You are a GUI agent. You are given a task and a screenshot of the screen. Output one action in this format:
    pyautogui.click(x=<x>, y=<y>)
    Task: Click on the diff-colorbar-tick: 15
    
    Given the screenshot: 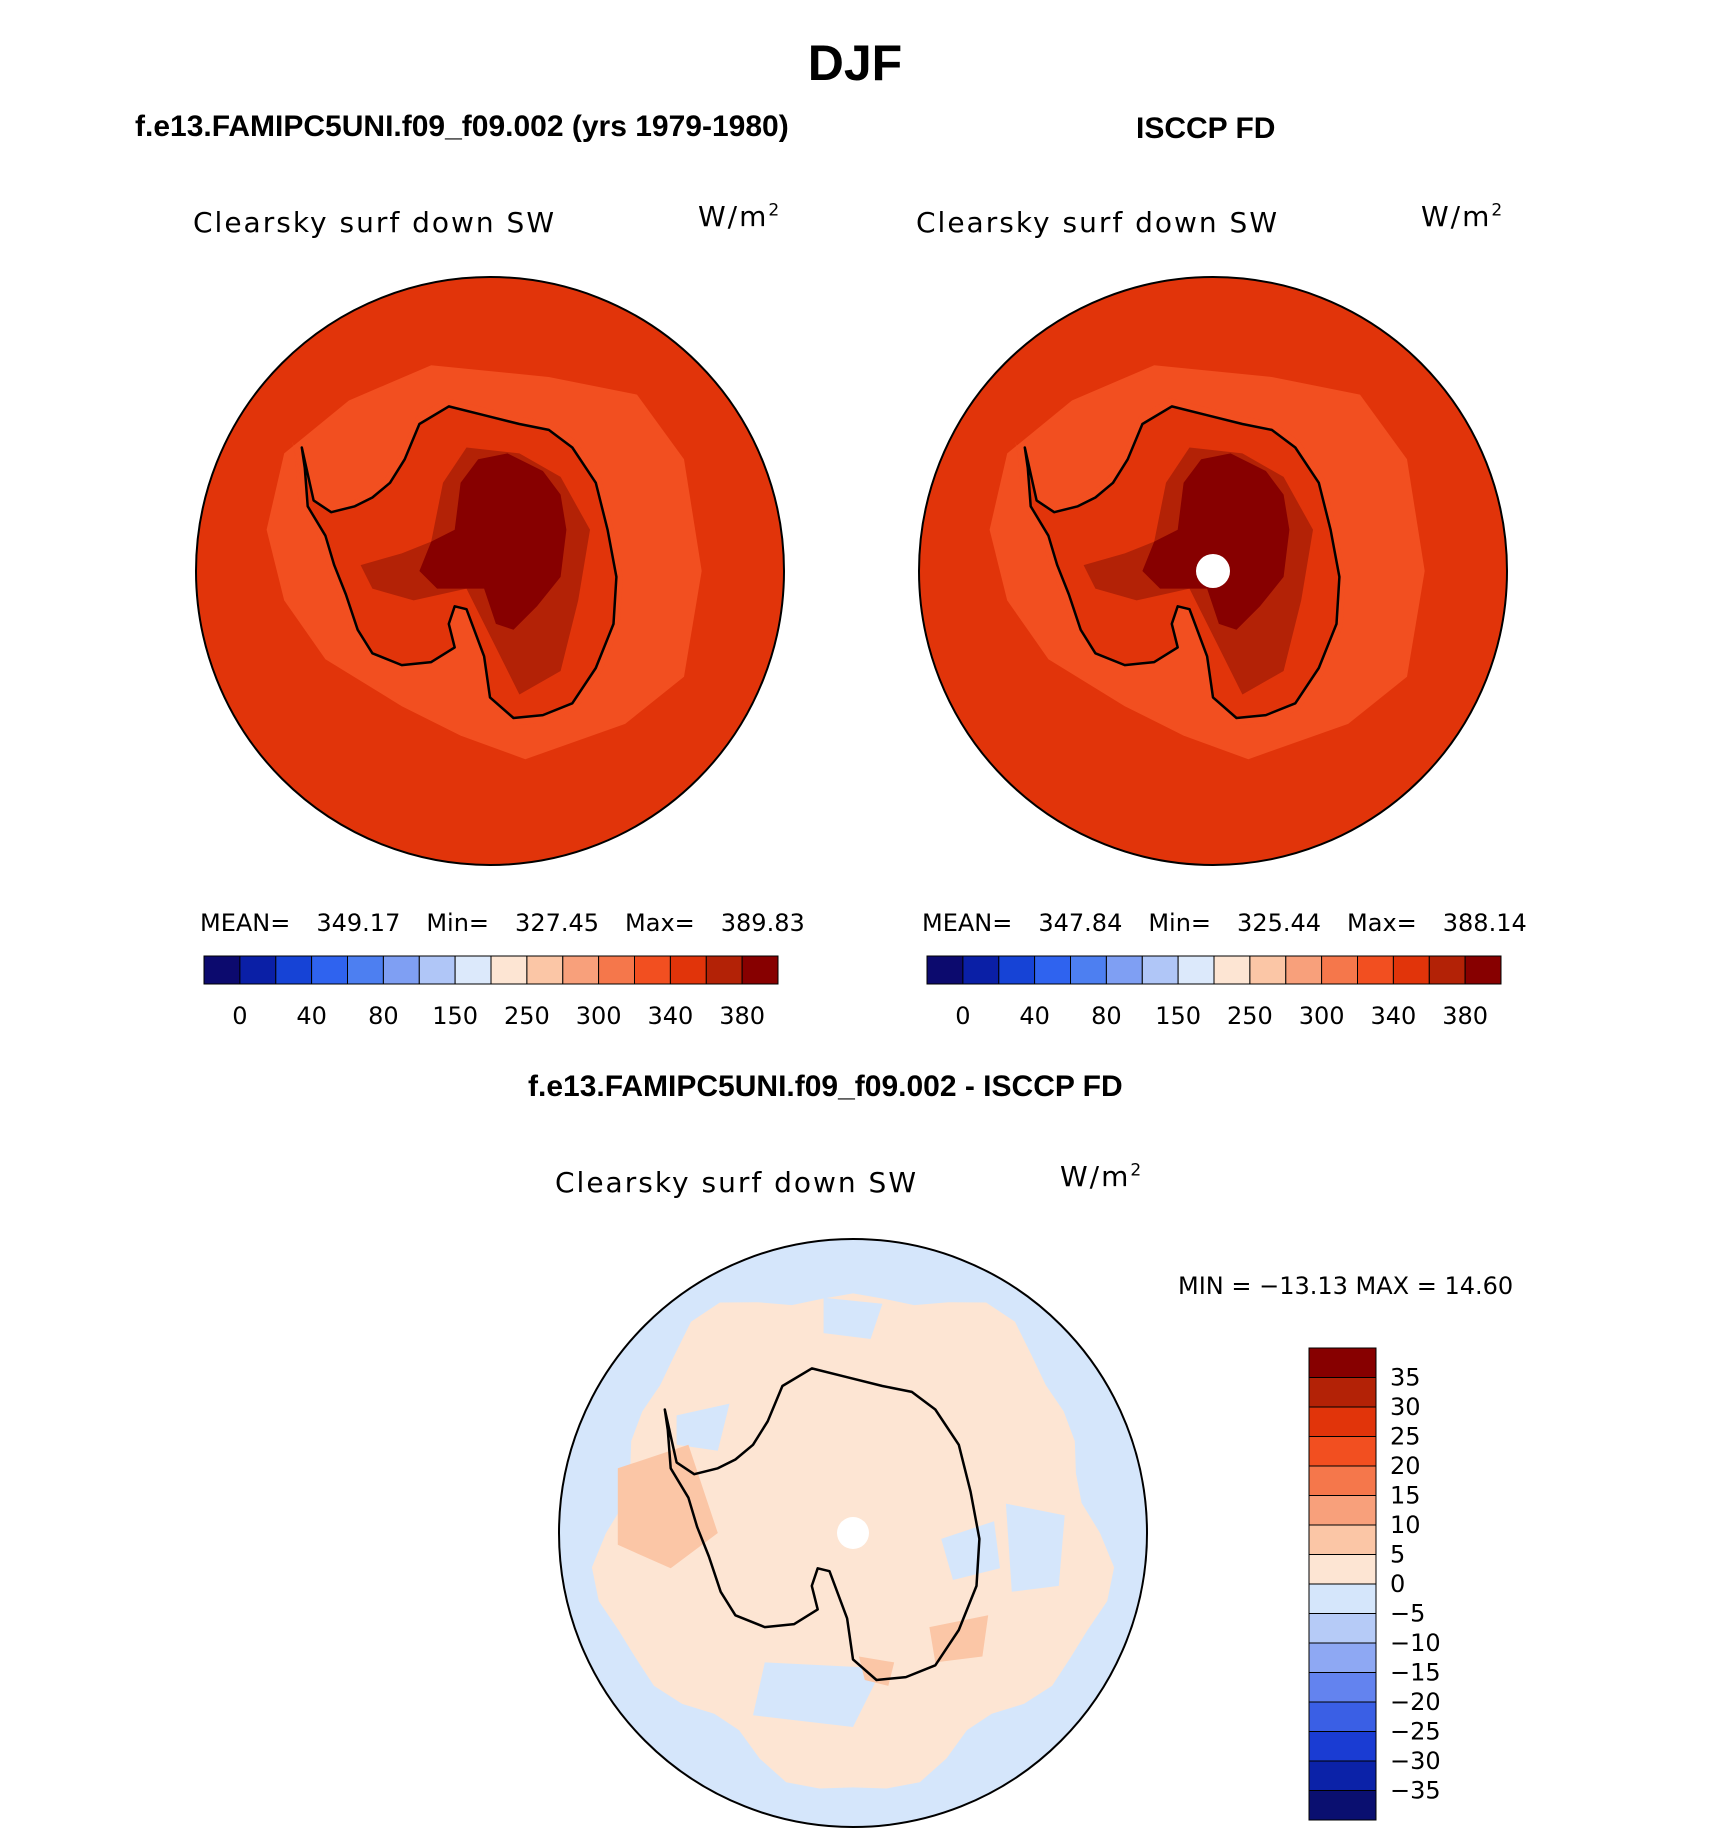 What is the action you would take?
    pyautogui.click(x=1405, y=1496)
    